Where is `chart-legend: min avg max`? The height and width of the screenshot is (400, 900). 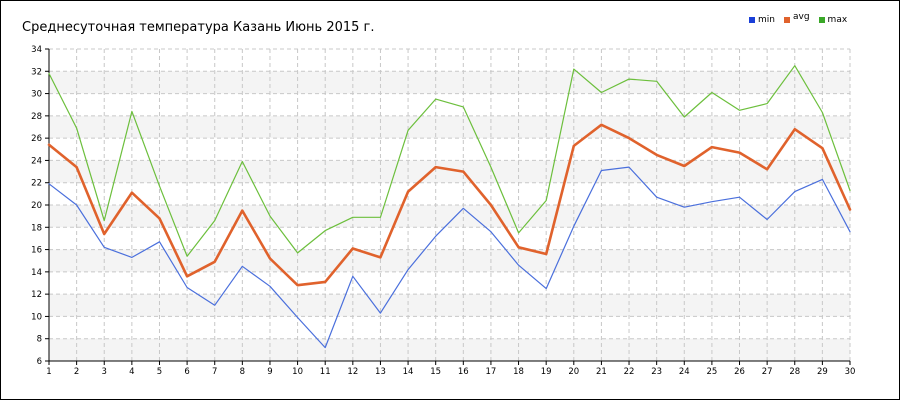 chart-legend: min avg max is located at coordinates (798, 18).